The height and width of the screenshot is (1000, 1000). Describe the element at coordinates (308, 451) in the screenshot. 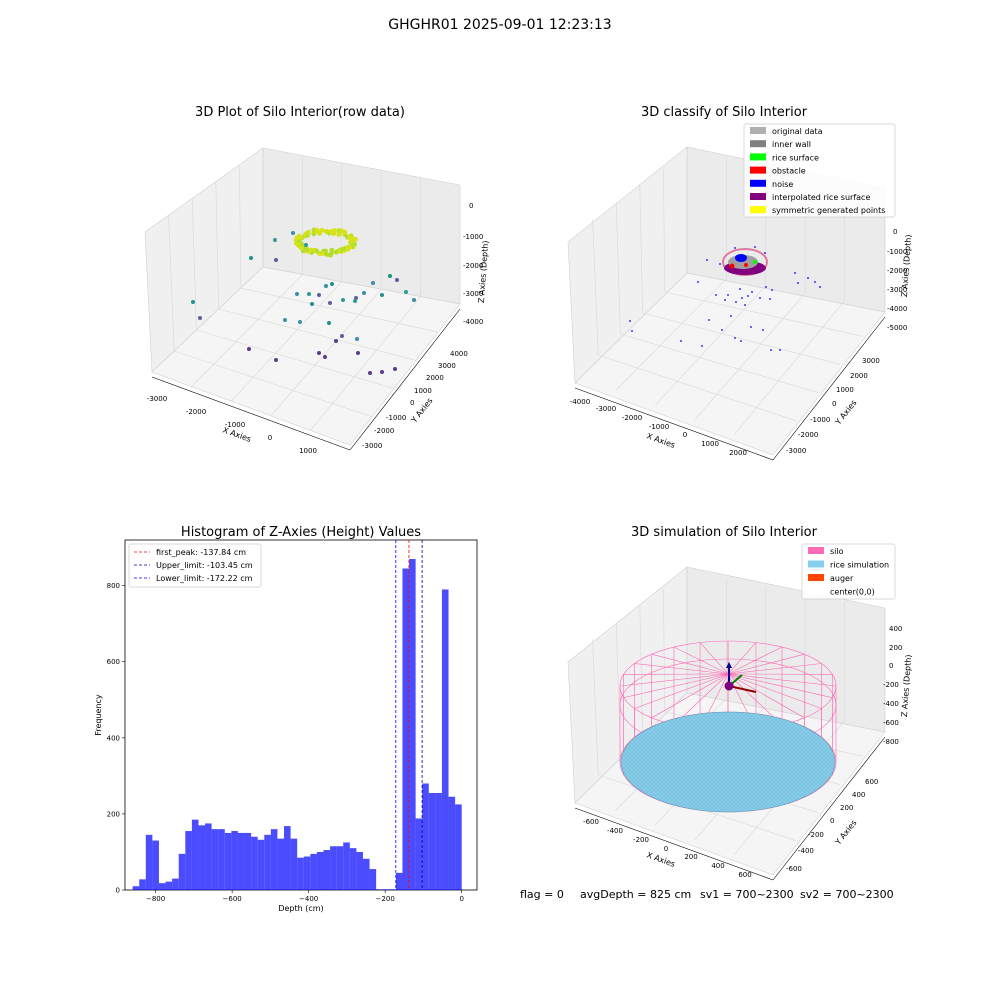

I see `panel1-xtick: 1000` at that location.